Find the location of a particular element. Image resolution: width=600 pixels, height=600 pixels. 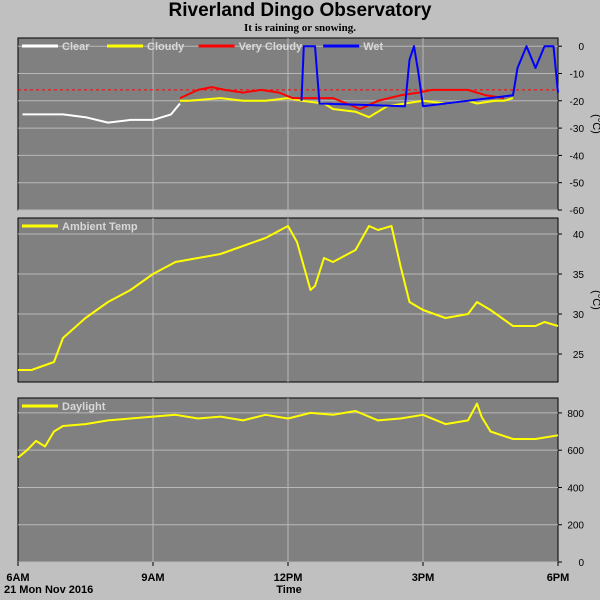

x-tick-label: 3PM is located at coordinates (423, 578).